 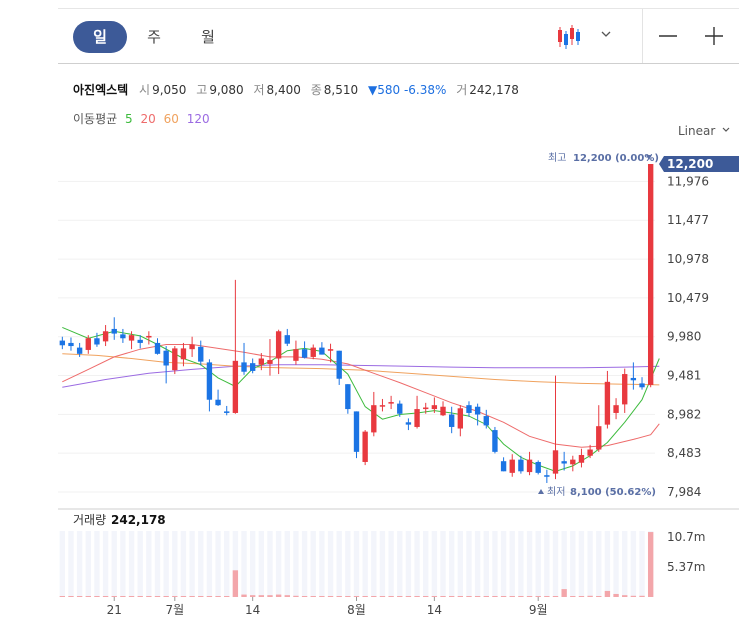 What do you see at coordinates (95, 119) in the screenshot?
I see `ma-label: 이동평균` at bounding box center [95, 119].